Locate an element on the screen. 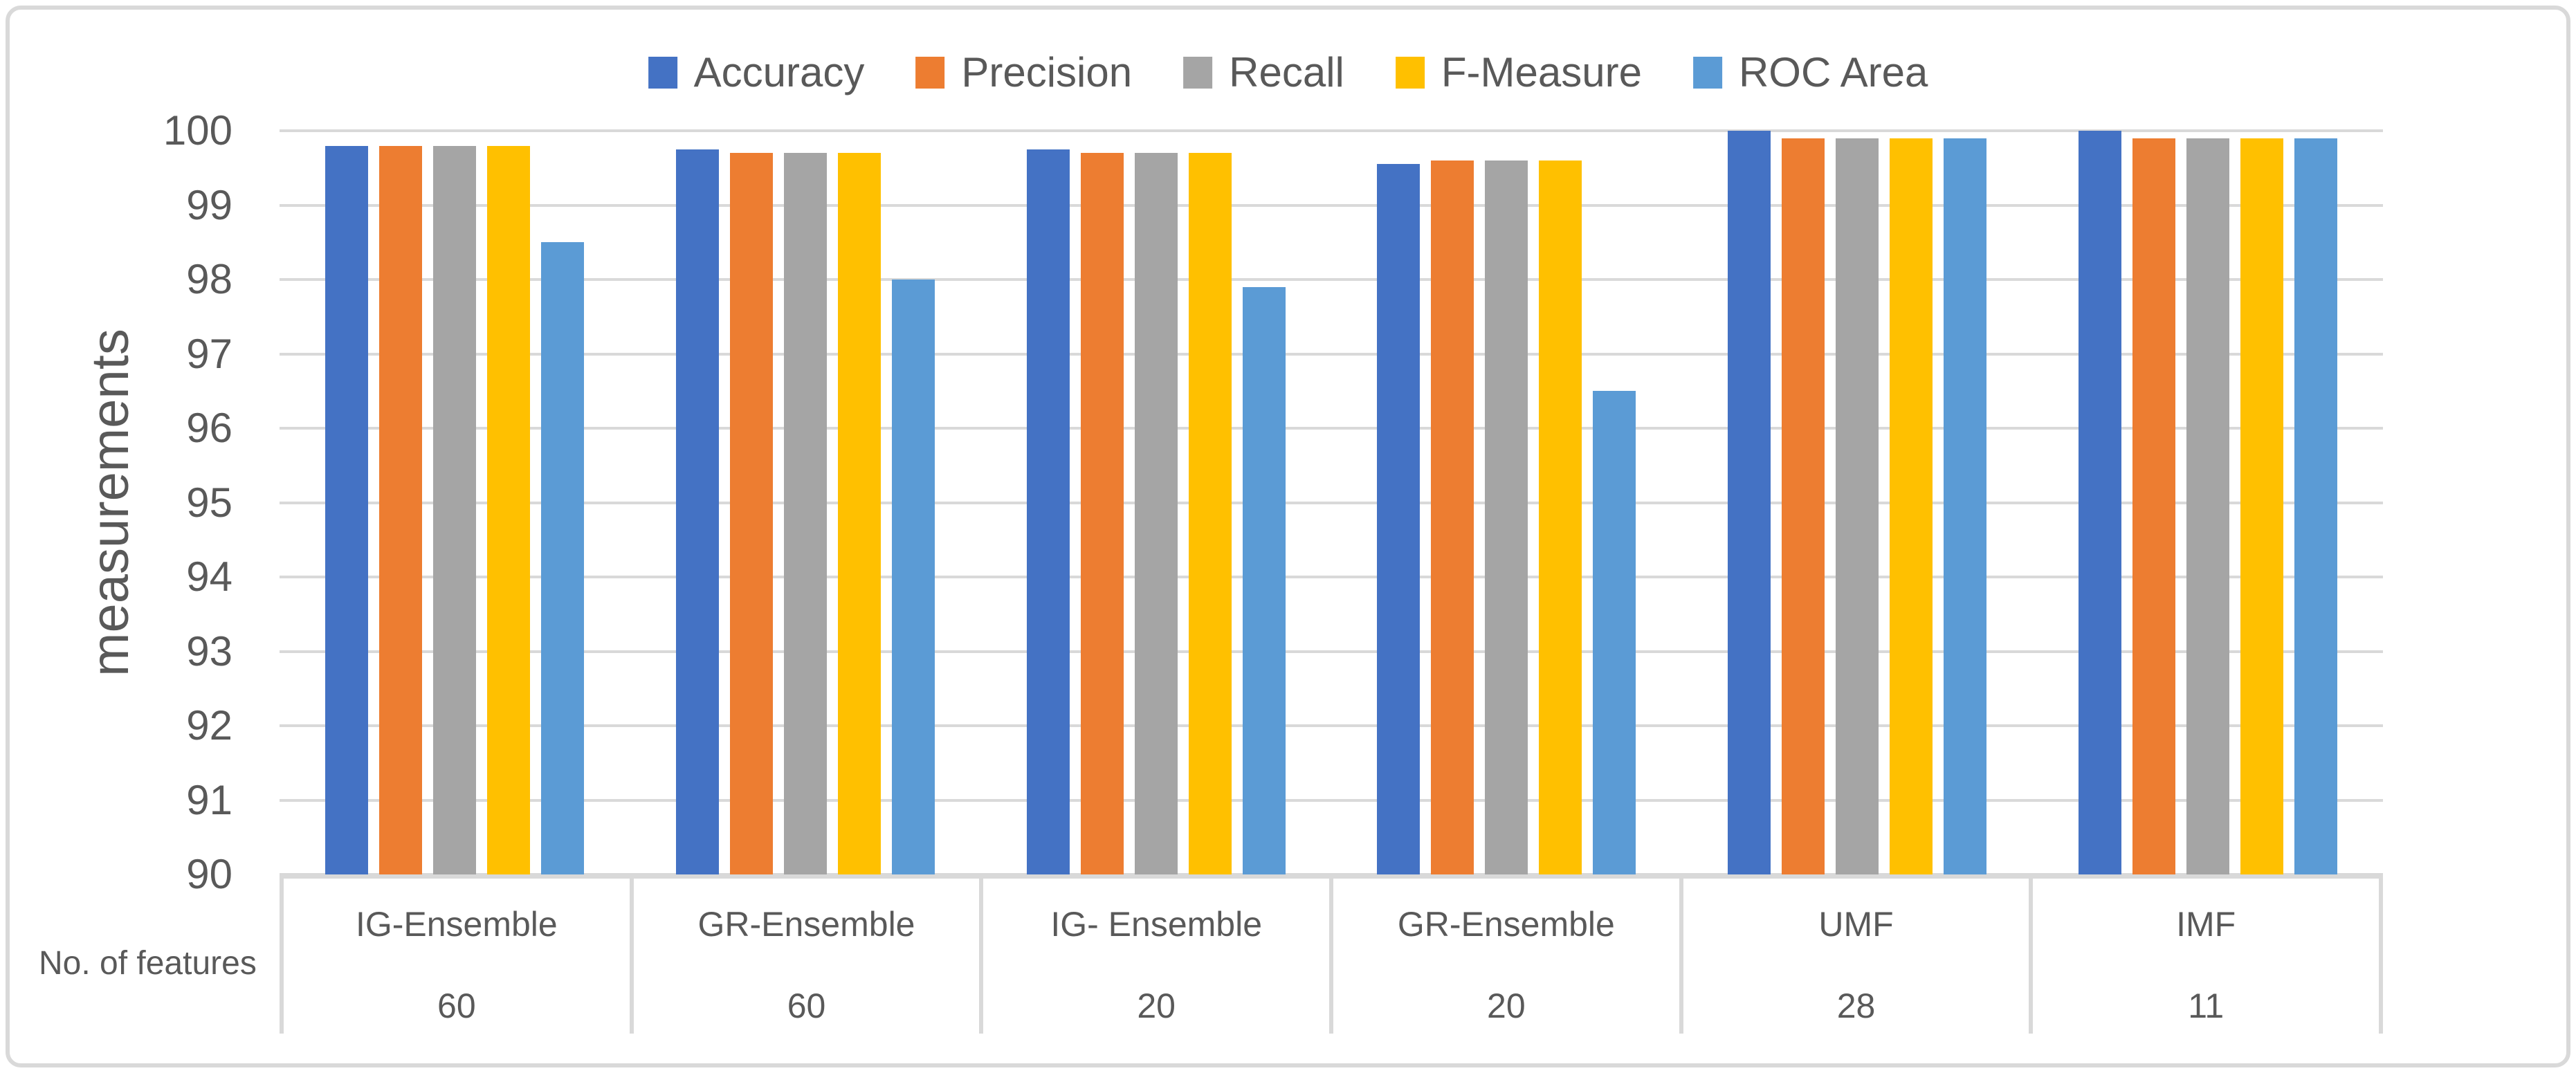 This screenshot has height=1073, width=2576. y-tick-label-92: 92 is located at coordinates (209, 725).